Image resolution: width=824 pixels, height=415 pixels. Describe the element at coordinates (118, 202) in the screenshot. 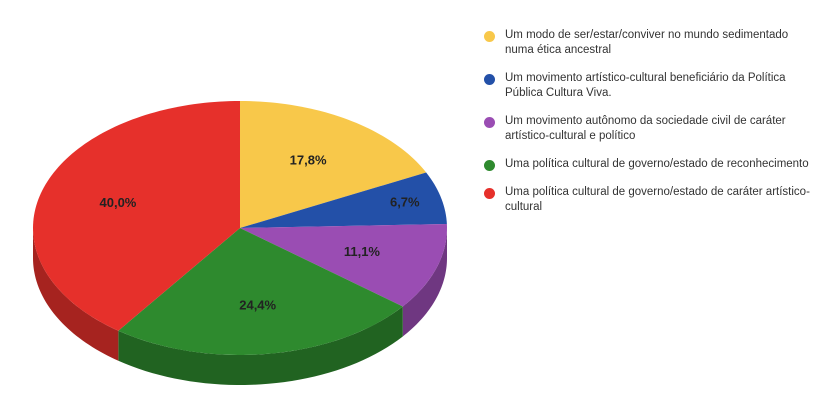

I see `data-label: 40,0%` at that location.